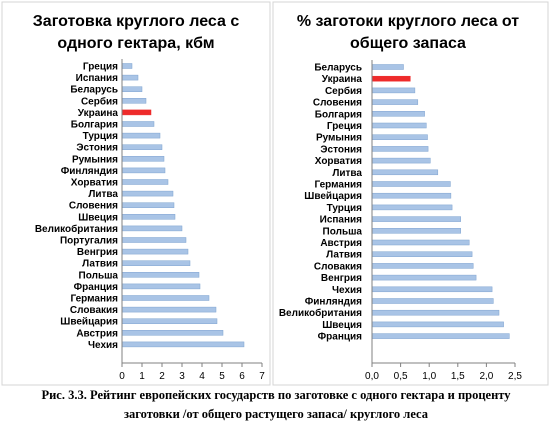  Describe the element at coordinates (101, 136) in the screenshot. I see `category-label-турция-left: Турция` at that location.